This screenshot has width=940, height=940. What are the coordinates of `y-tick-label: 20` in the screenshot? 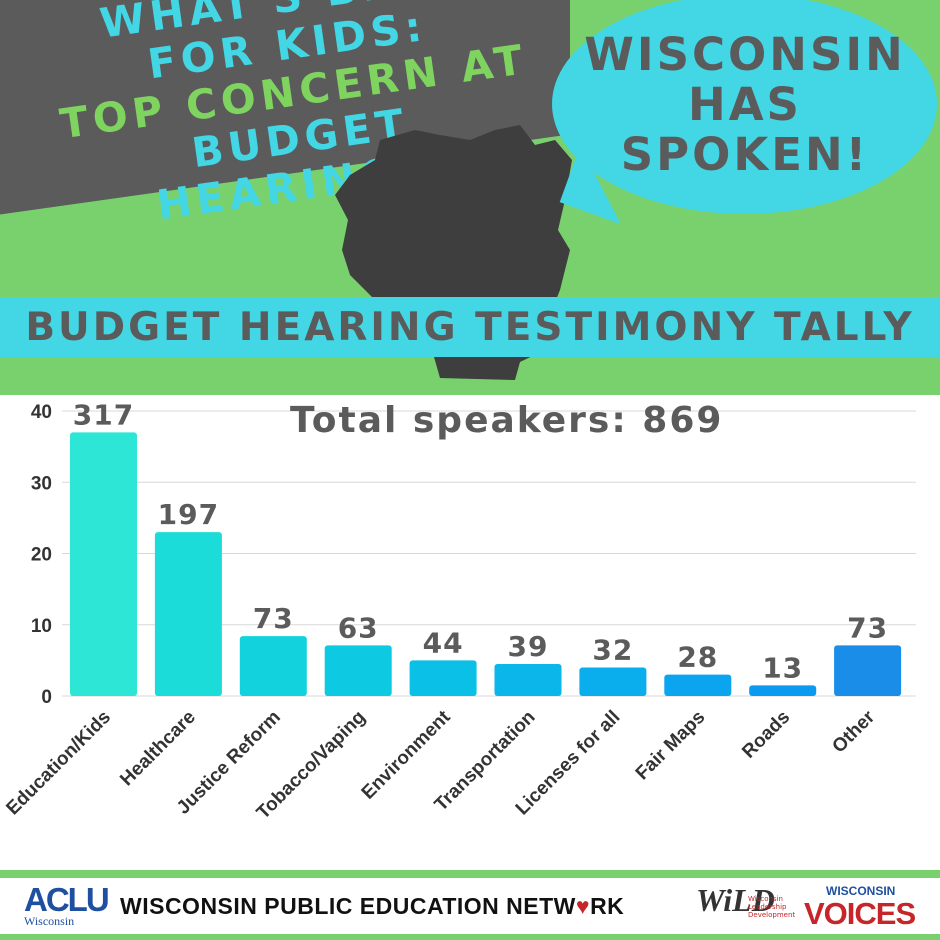 It's located at (41, 555).